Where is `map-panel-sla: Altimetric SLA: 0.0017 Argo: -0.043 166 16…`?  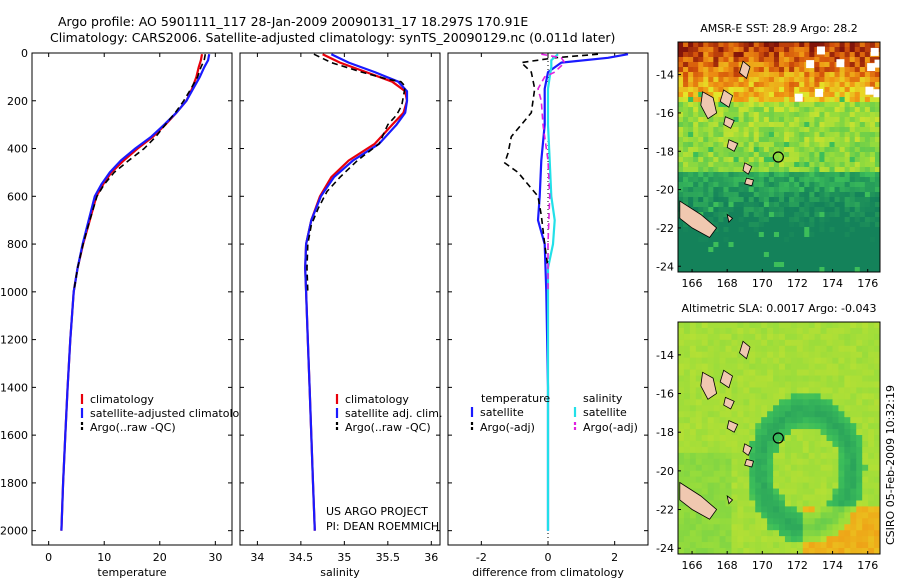
map-panel-sla: Altimetric SLA: 0.0017 Argo: -0.043 166 16… is located at coordinates (768, 437).